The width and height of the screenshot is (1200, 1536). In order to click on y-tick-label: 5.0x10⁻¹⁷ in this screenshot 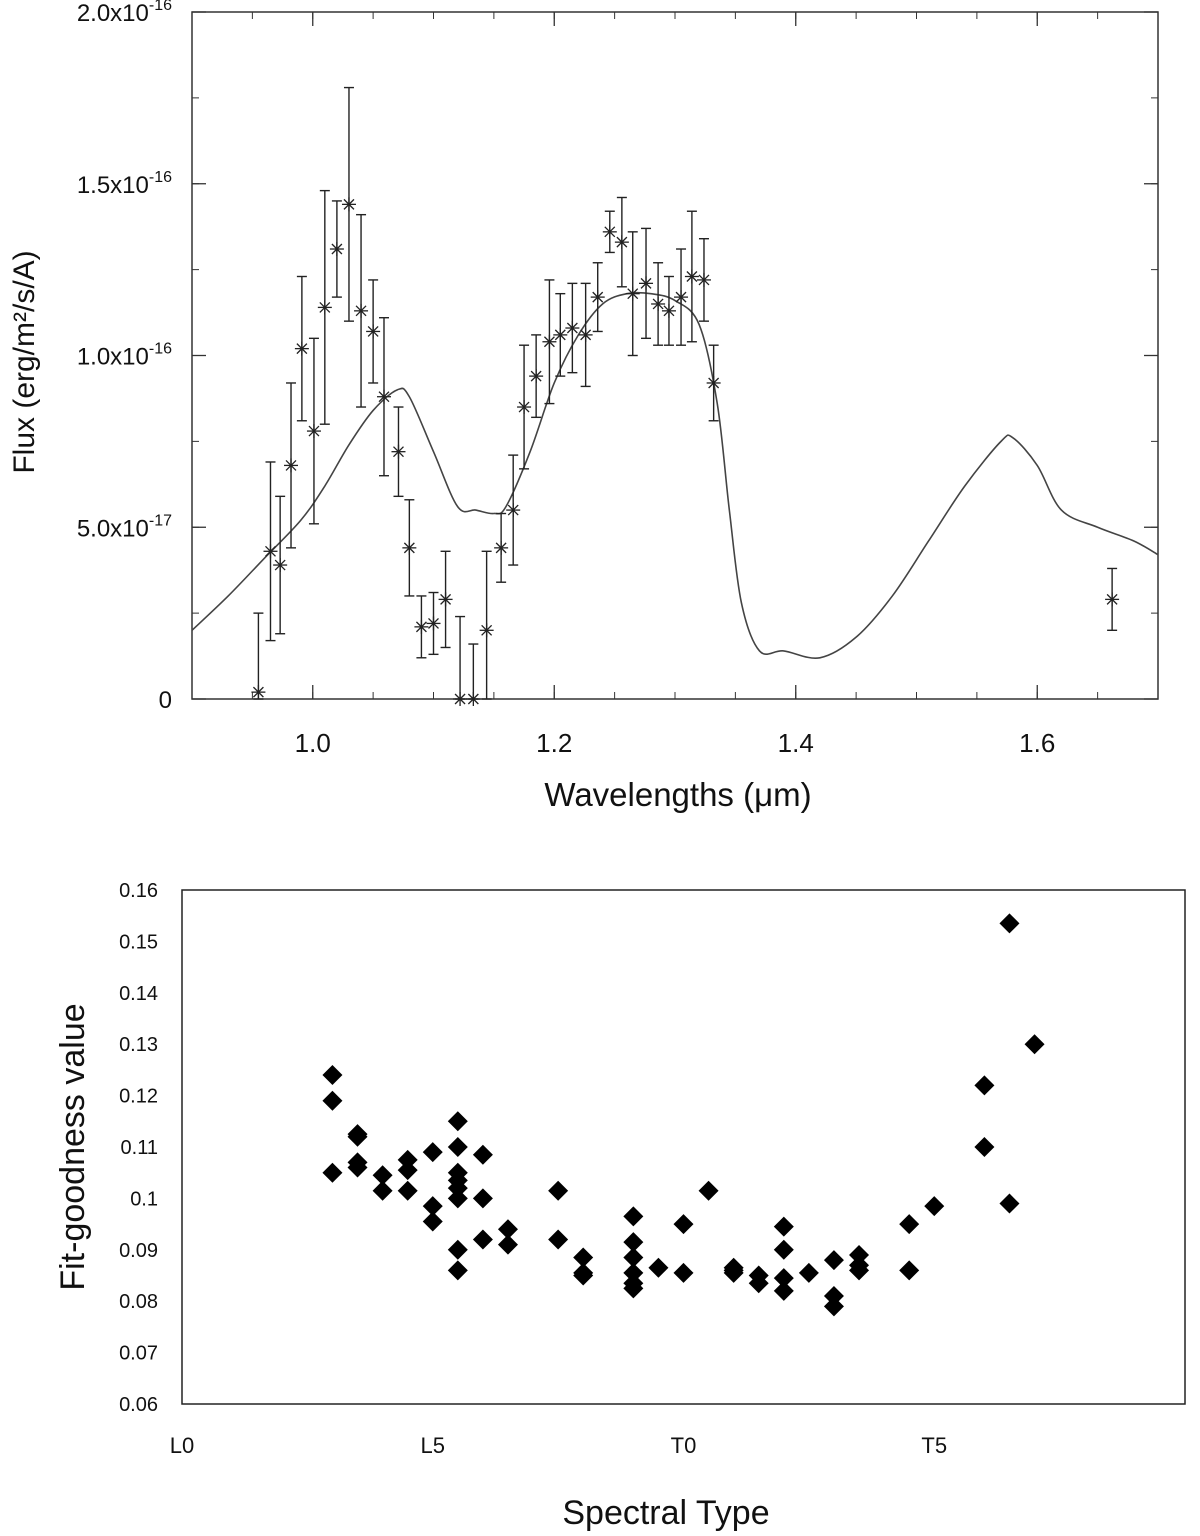, I will do `click(124, 527)`.